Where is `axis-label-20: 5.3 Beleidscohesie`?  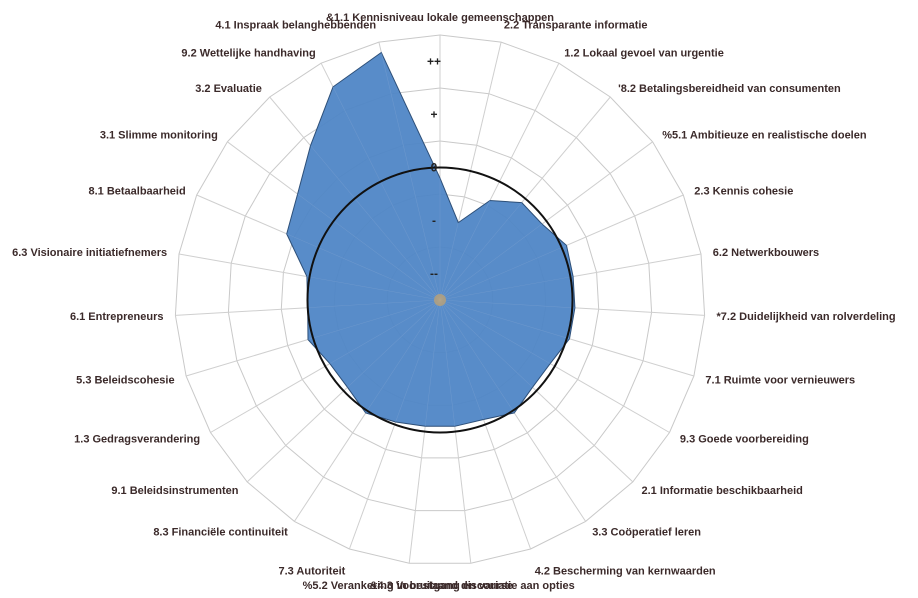 axis-label-20: 5.3 Beleidscohesie is located at coordinates (125, 380).